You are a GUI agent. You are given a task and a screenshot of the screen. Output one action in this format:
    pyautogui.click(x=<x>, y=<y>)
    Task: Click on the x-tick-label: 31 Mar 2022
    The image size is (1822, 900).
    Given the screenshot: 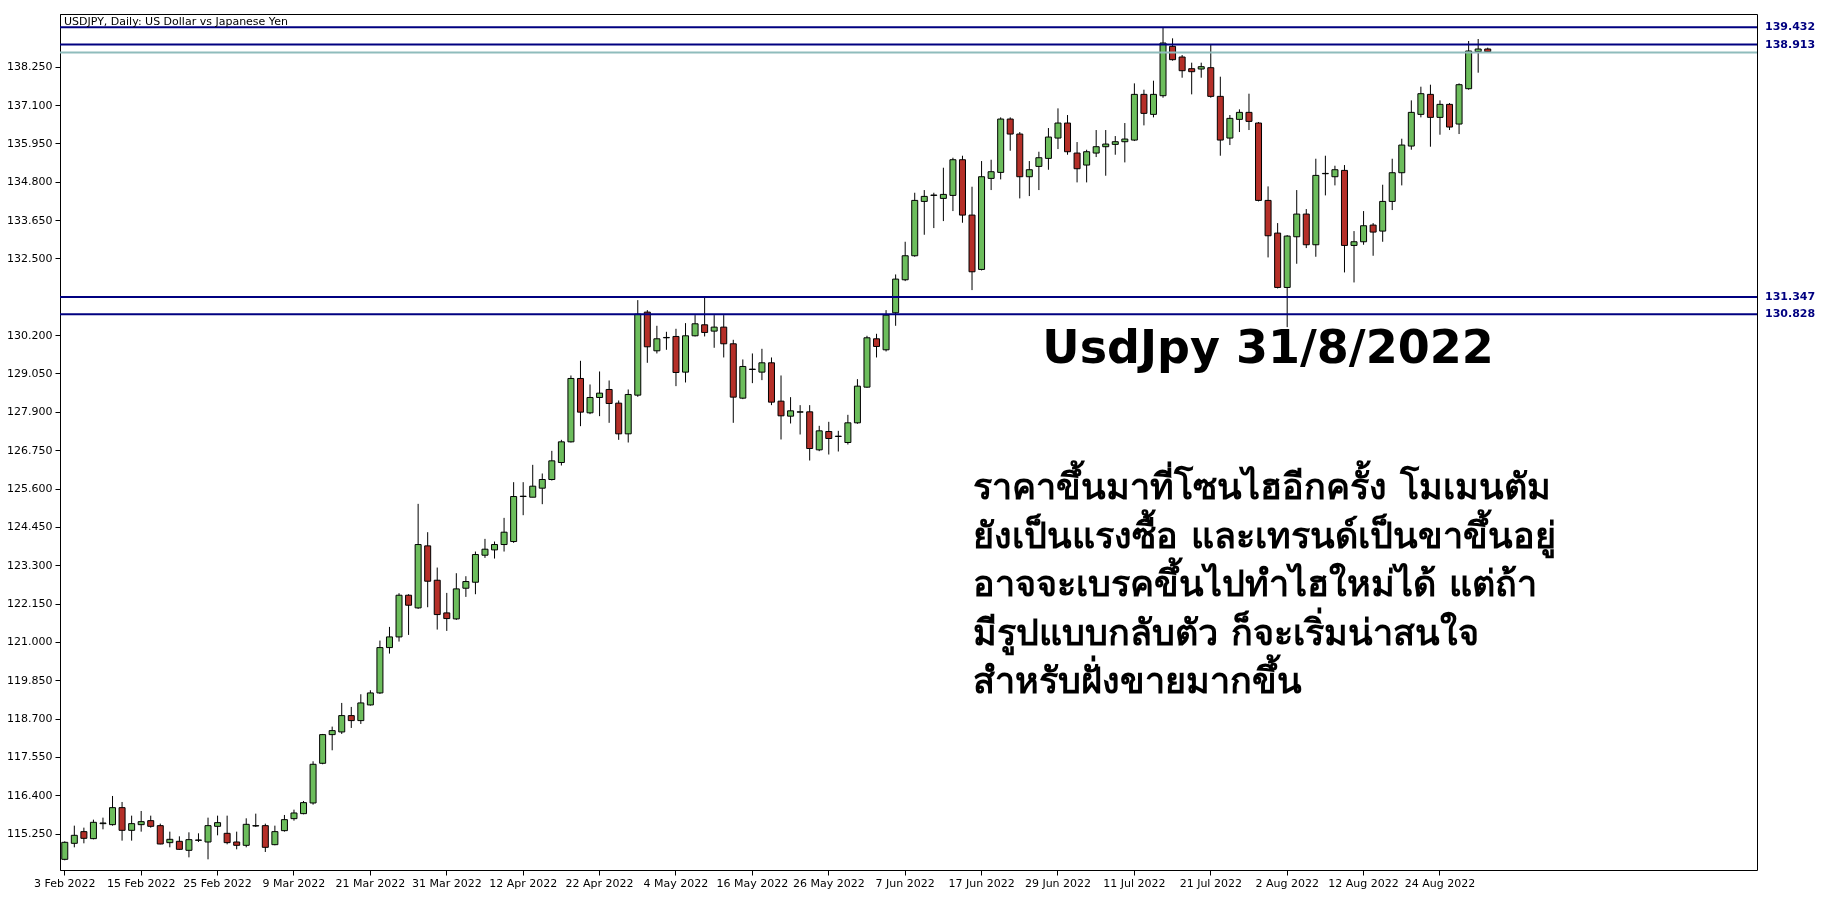 What is the action you would take?
    pyautogui.click(x=446, y=883)
    